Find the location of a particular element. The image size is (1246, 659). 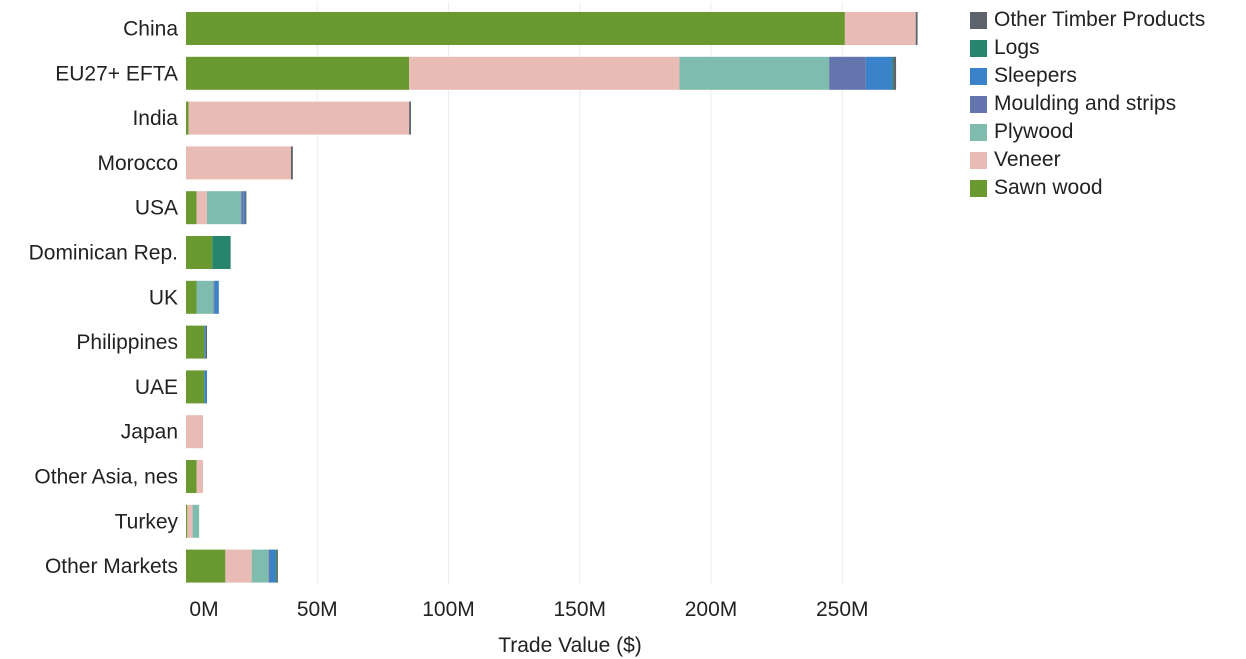

legend-label: Veneer is located at coordinates (1027, 159).